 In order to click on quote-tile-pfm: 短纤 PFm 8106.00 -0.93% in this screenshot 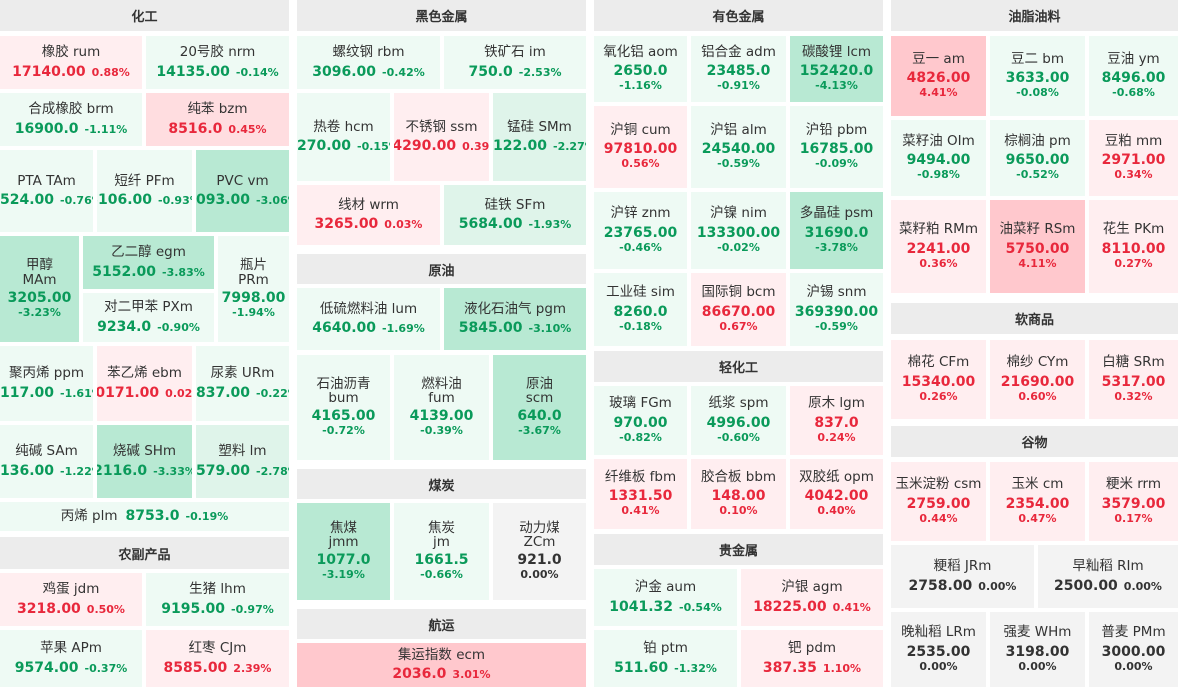, I will do `click(144, 191)`.